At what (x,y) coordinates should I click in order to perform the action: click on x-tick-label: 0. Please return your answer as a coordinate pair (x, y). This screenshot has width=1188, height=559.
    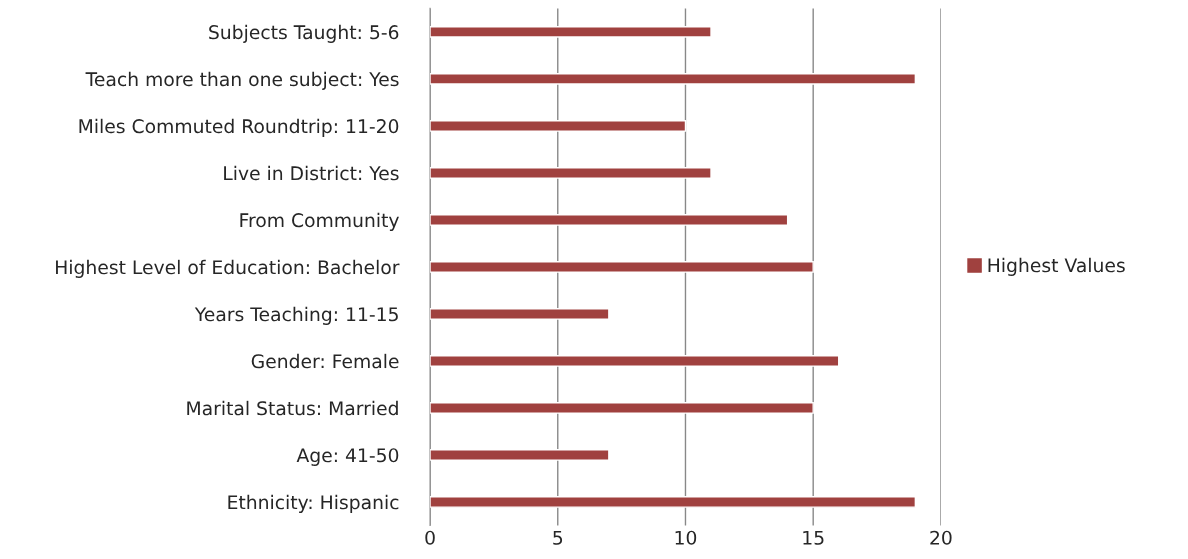
    Looking at the image, I should click on (430, 537).